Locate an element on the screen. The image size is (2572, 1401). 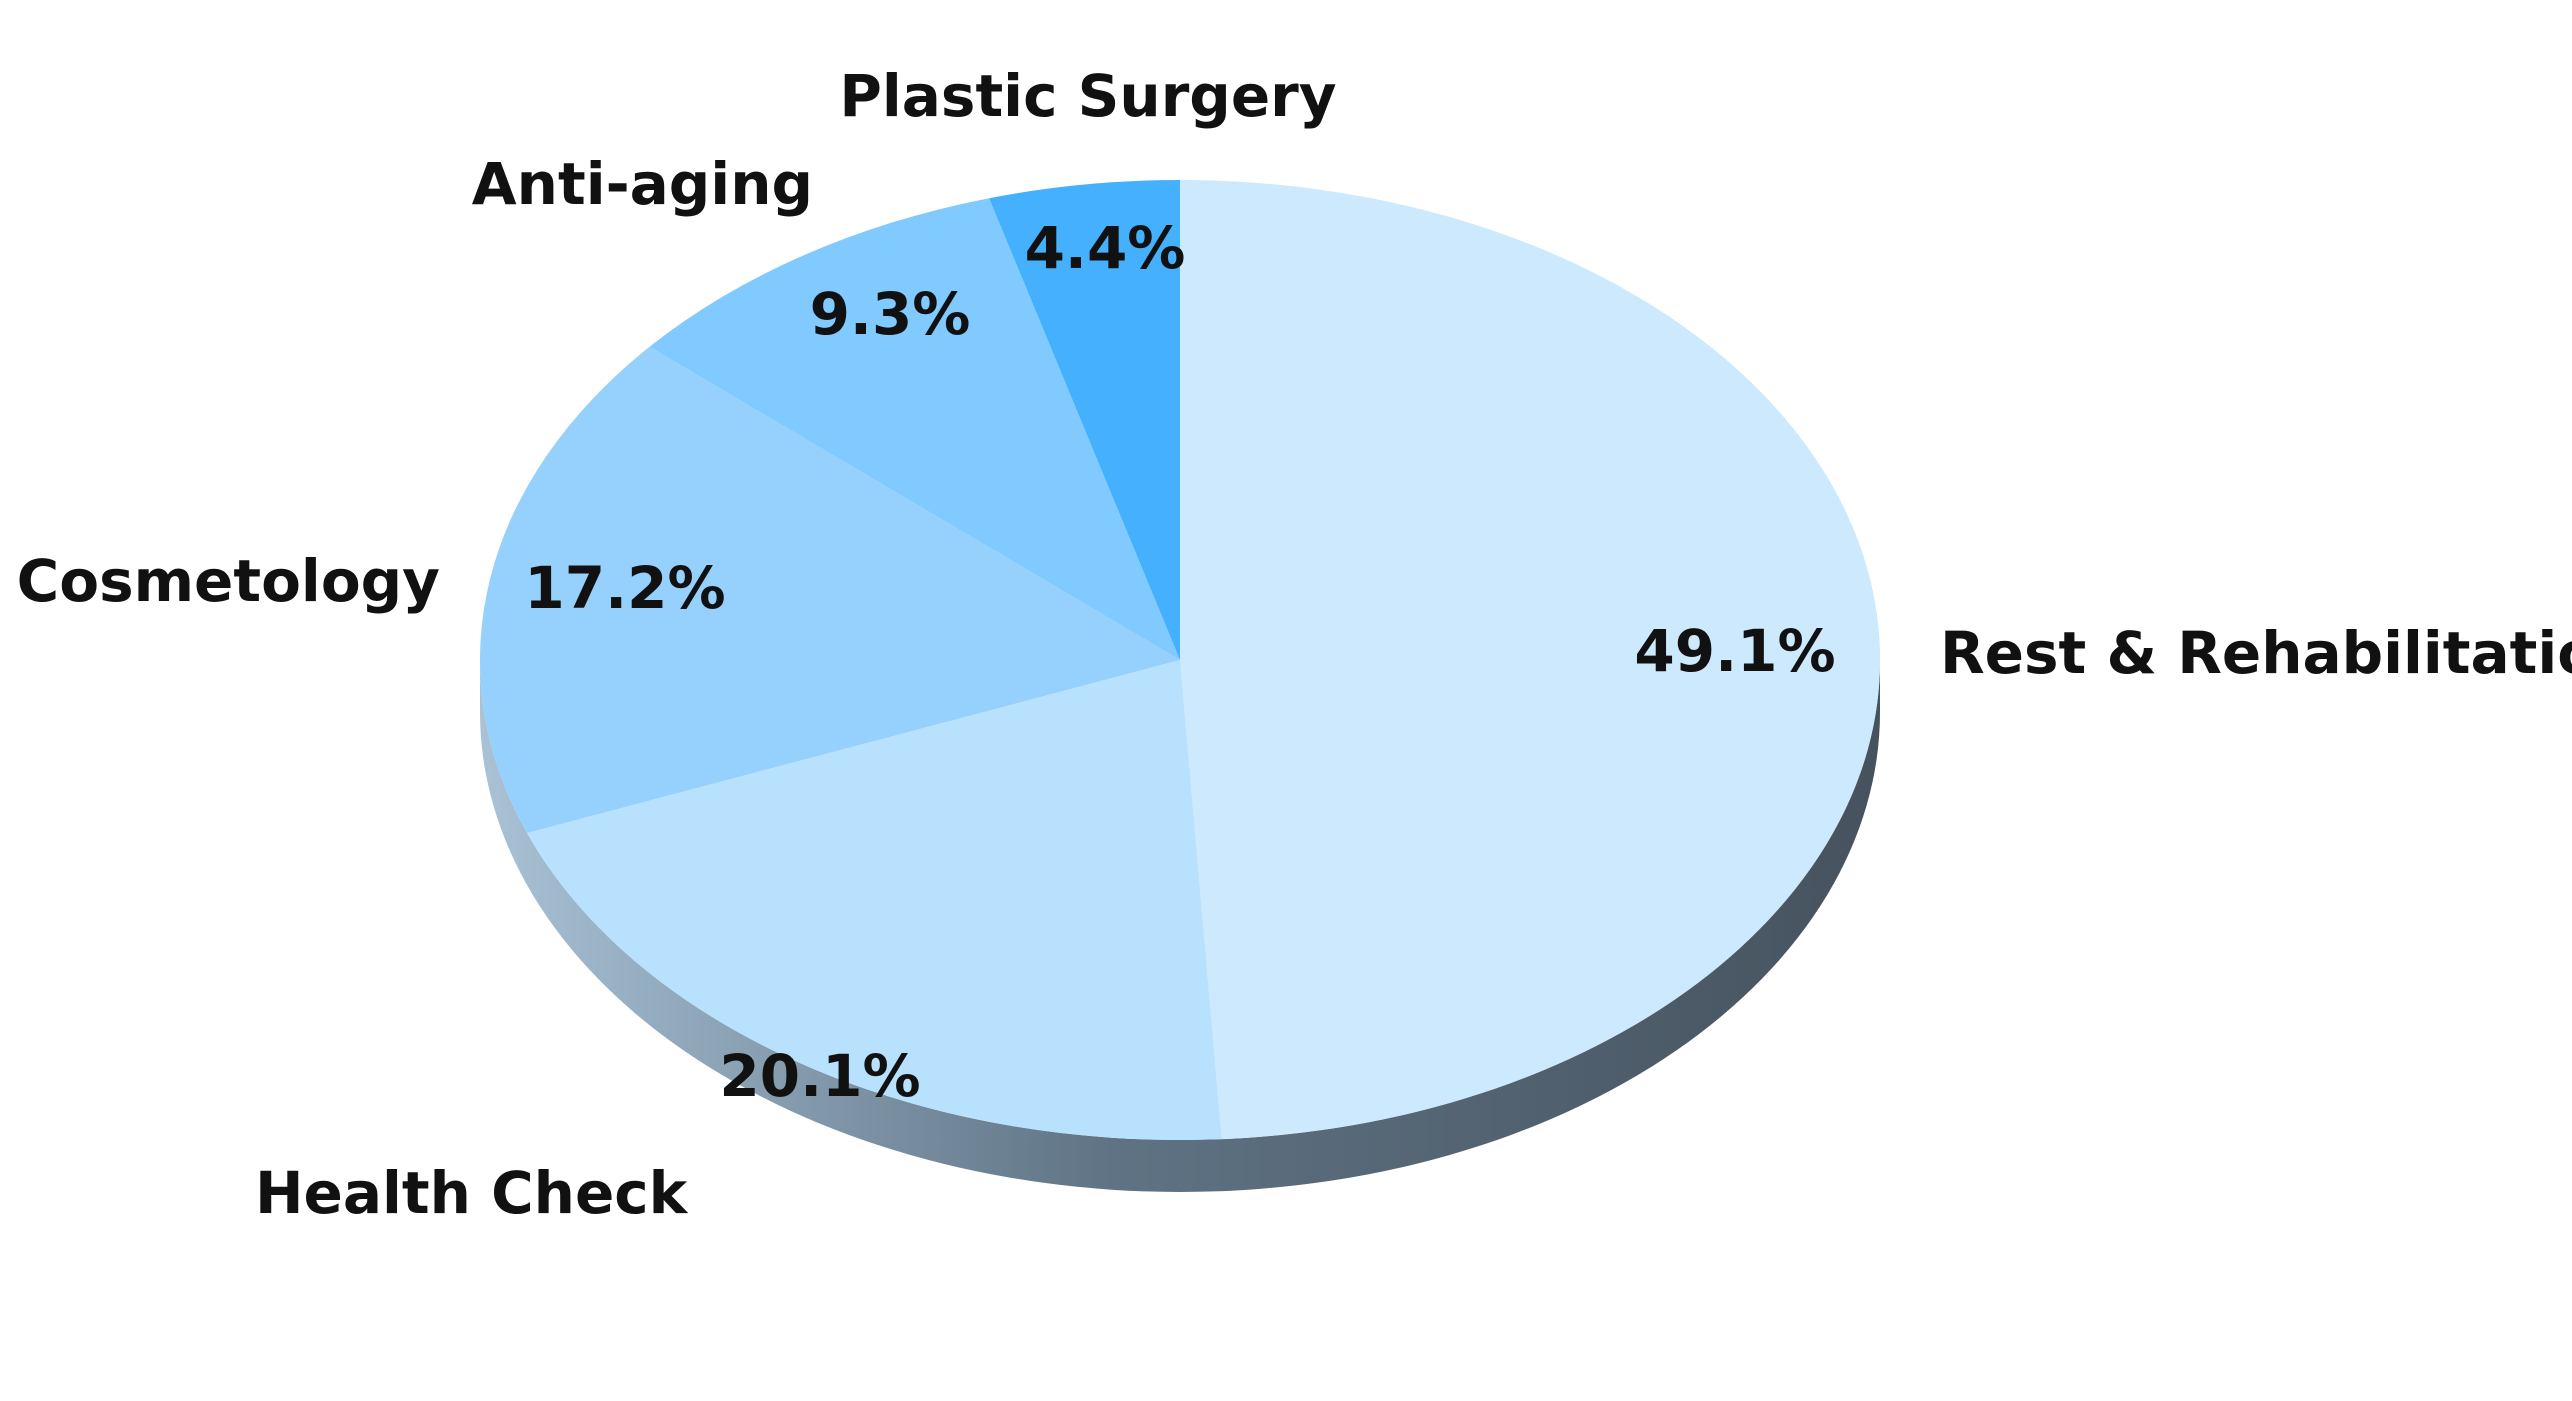
data-label-plastic-surgery: 4.4% is located at coordinates (1105, 248).